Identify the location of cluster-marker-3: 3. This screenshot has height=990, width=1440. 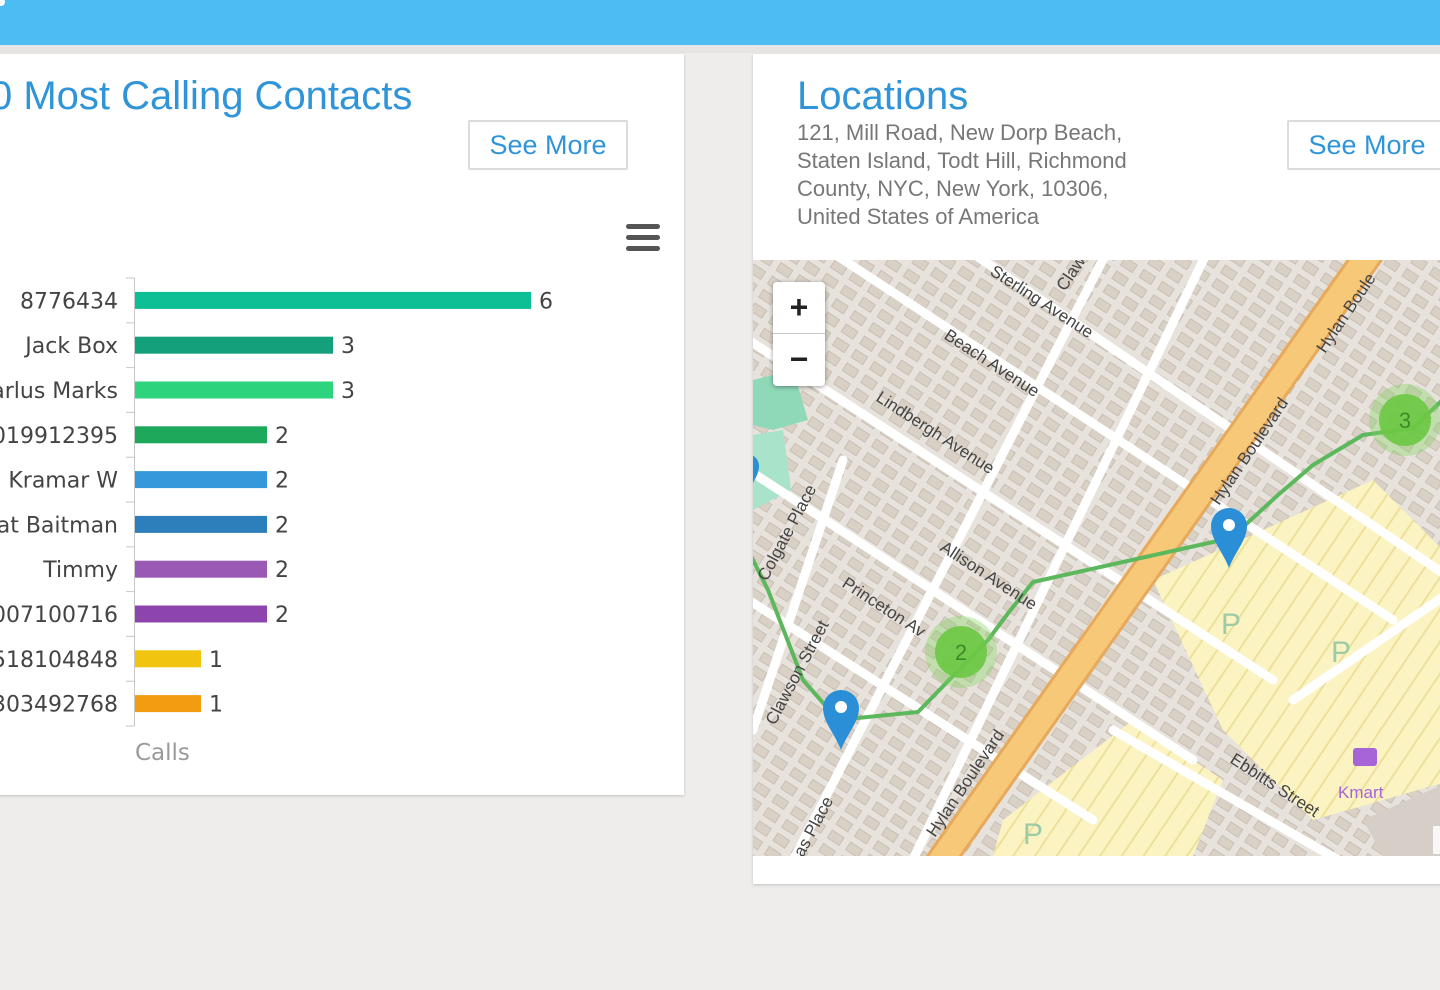
(1404, 420).